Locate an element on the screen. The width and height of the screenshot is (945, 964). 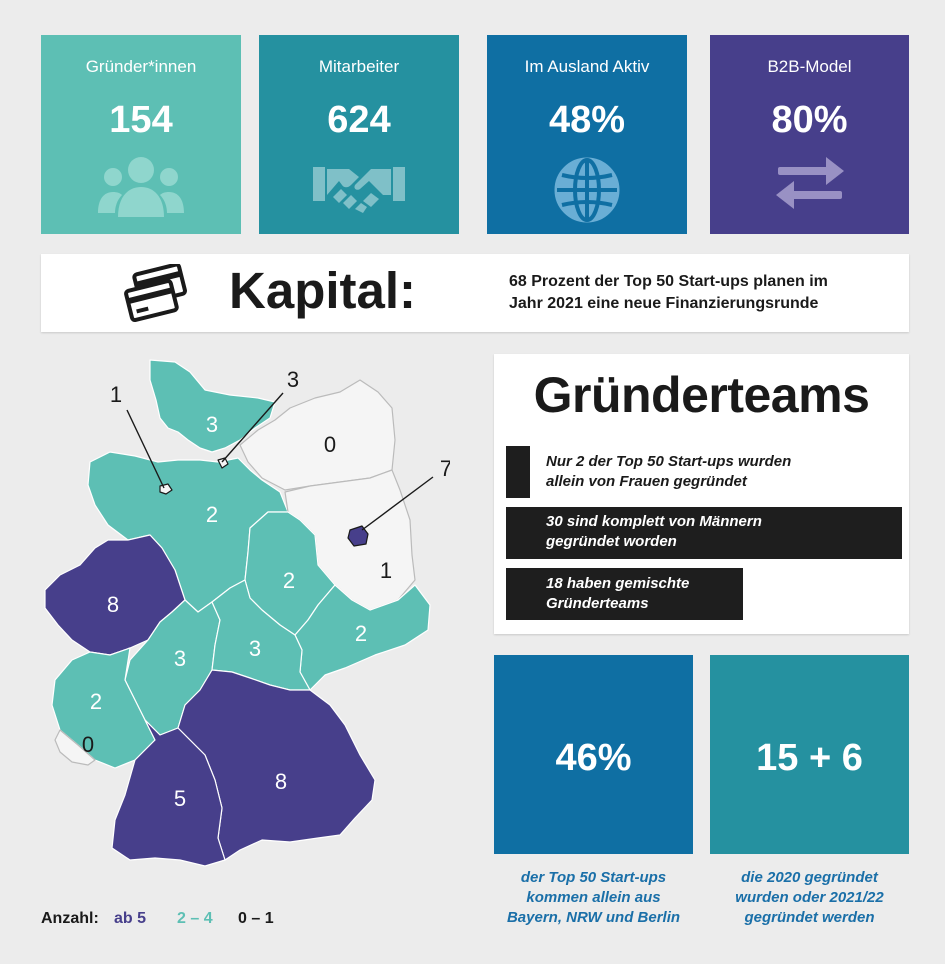
label-sachsen-anhalt: 2 is located at coordinates (289, 580).